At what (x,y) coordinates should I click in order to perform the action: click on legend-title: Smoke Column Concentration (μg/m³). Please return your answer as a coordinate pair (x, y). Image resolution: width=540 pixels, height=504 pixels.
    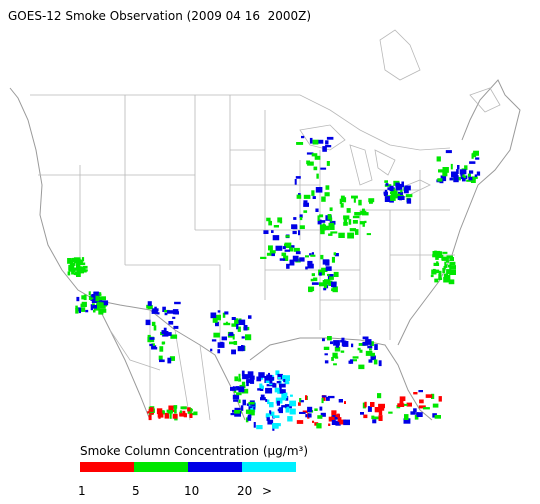
    Looking at the image, I should click on (194, 451).